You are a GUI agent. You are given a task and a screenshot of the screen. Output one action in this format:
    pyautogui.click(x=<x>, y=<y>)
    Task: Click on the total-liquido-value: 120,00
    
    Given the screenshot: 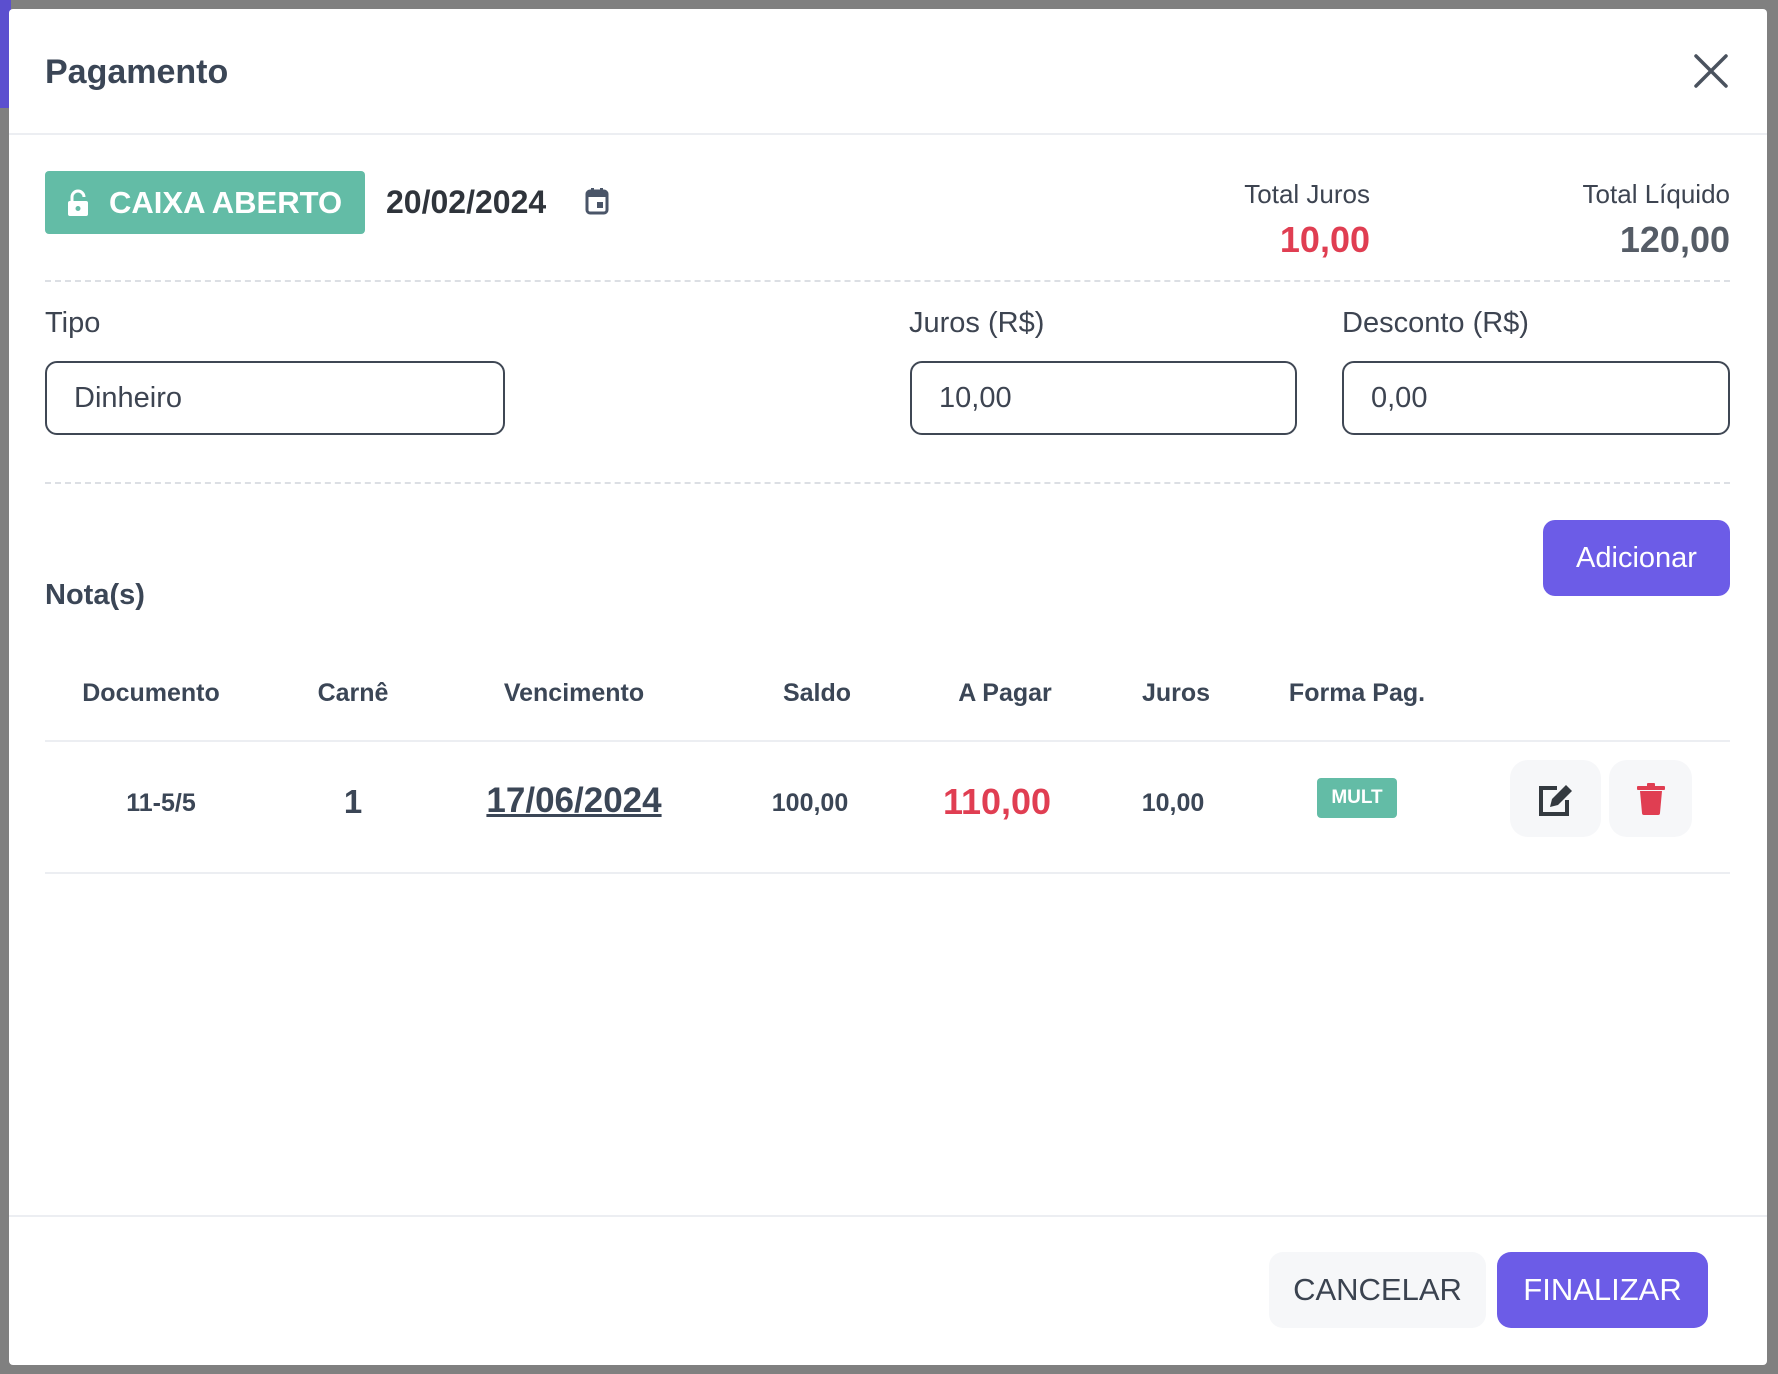 What is the action you would take?
    pyautogui.click(x=1674, y=239)
    